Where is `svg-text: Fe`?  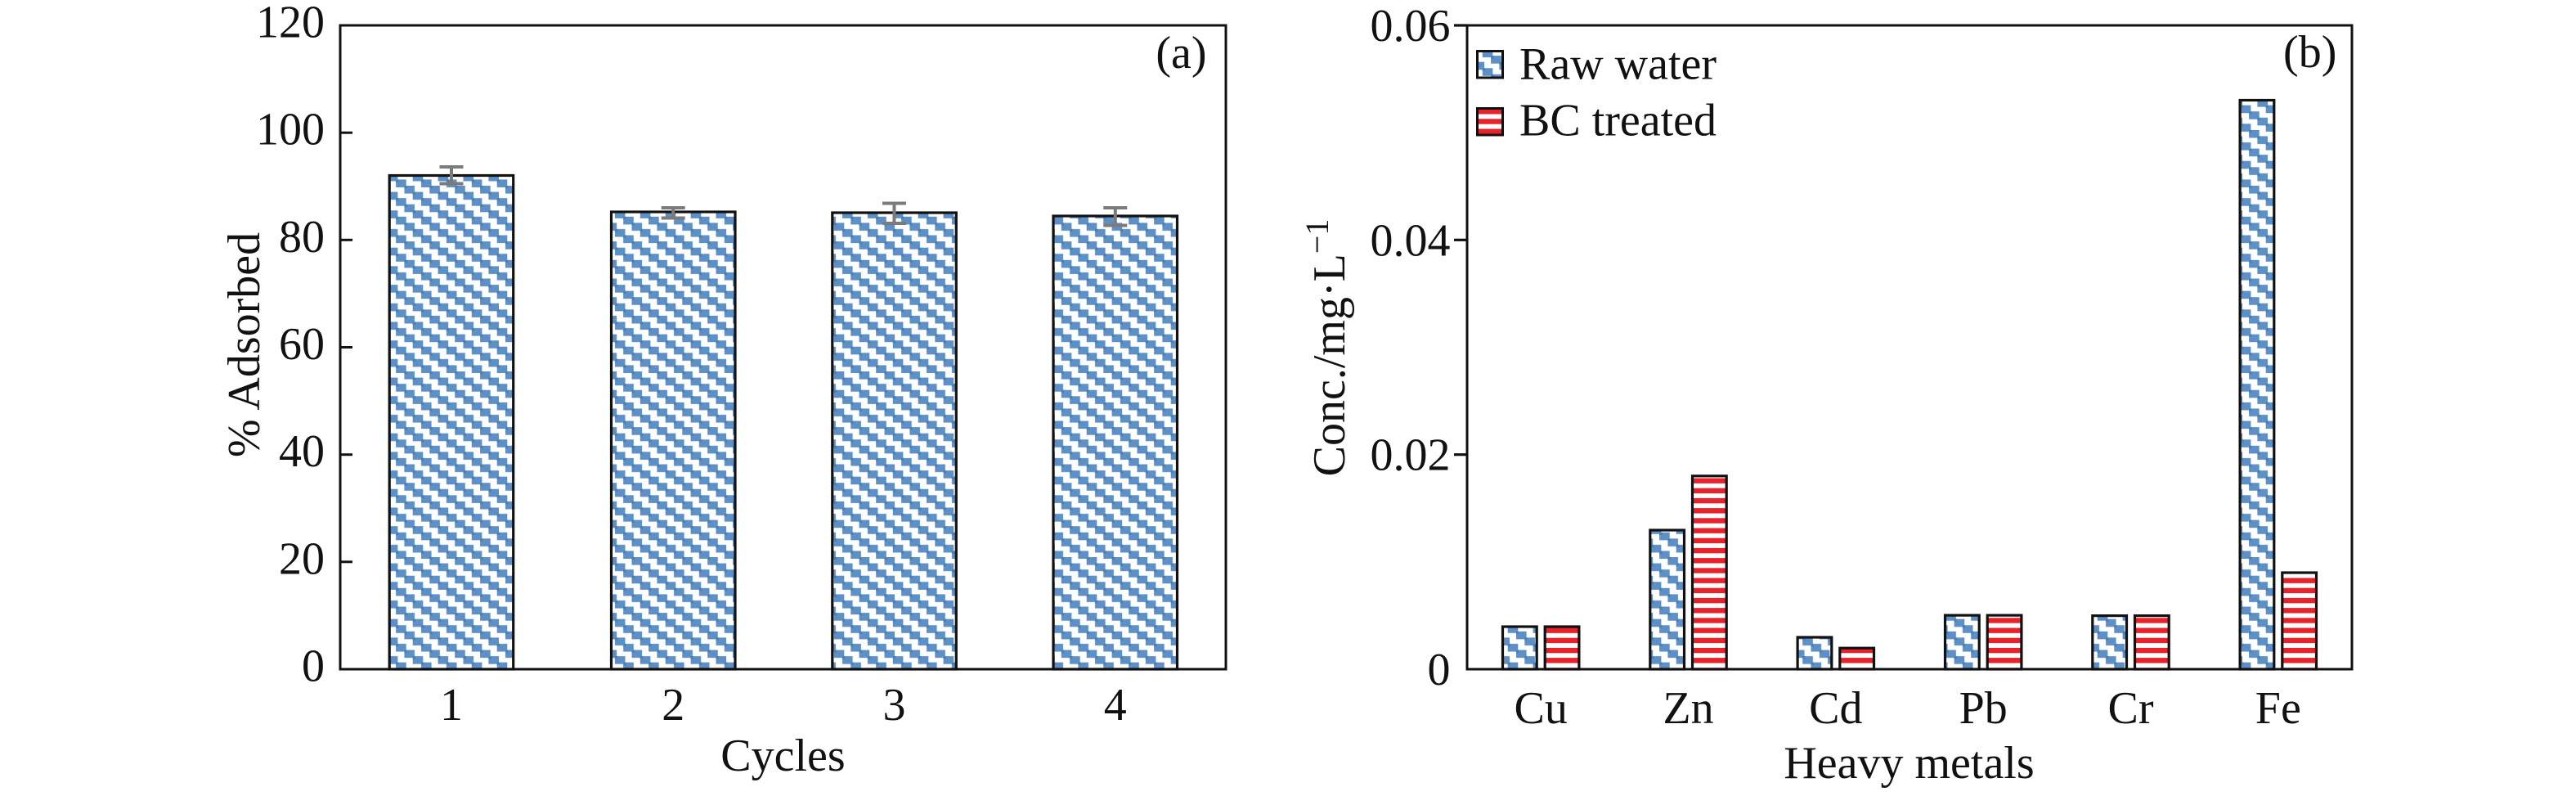
svg-text: Fe is located at coordinates (2278, 708).